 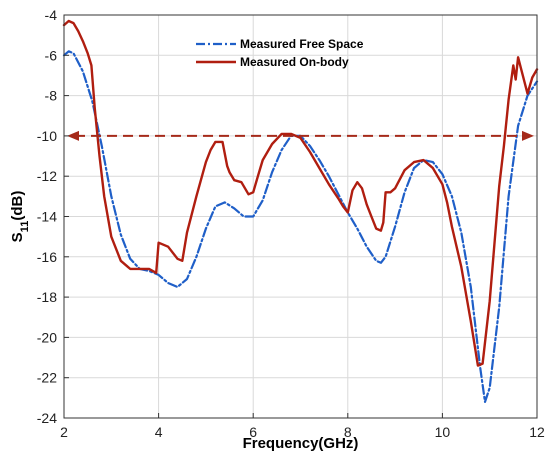 What do you see at coordinates (47, 136) in the screenshot?
I see `y-tick-label: -10` at bounding box center [47, 136].